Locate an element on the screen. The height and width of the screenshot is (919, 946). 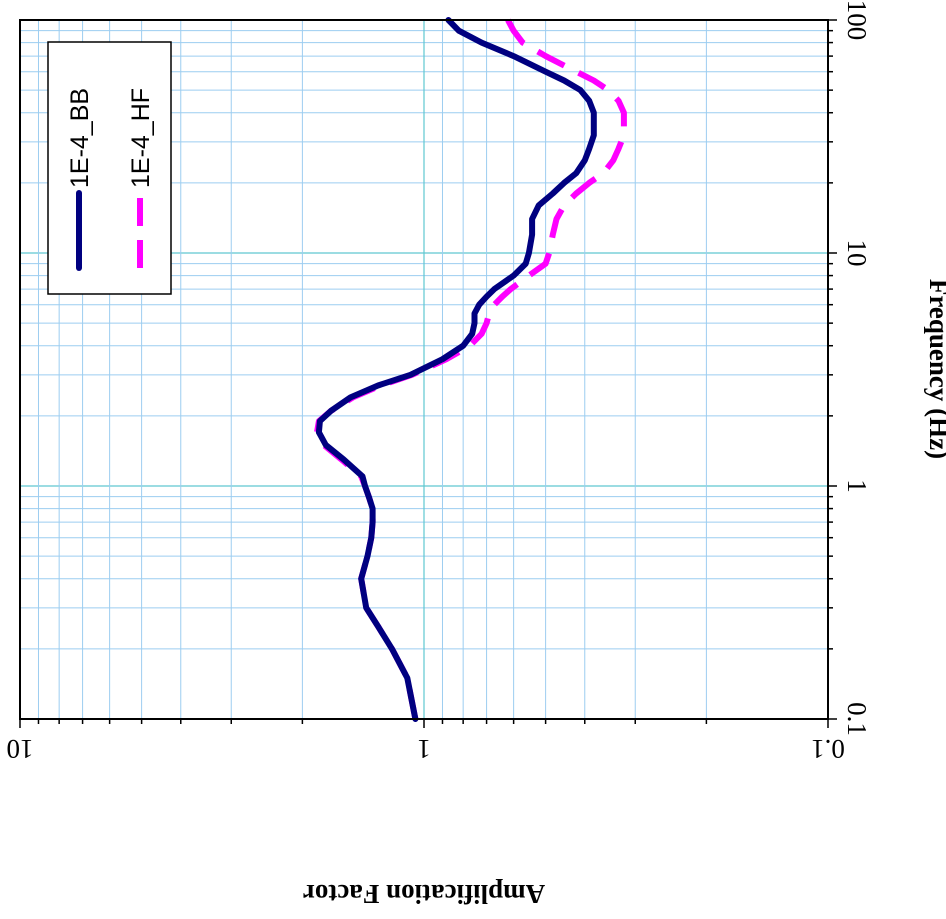
y-tick-label: 0.1 is located at coordinates (828, 749).